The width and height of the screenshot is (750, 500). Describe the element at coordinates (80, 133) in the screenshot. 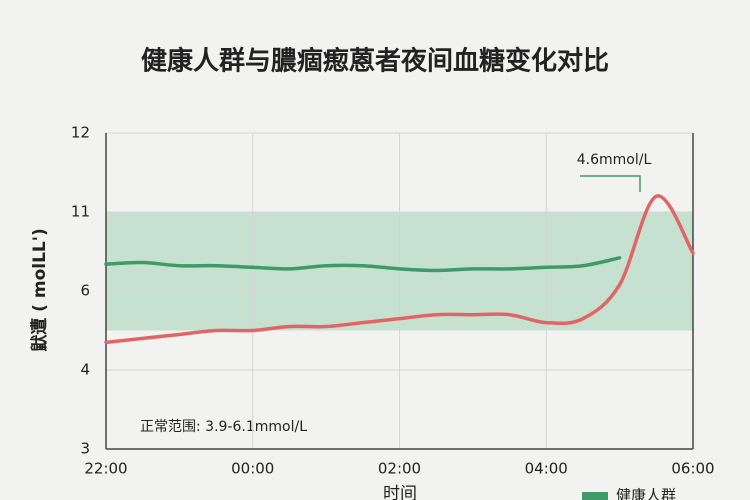

I see `y-tick-label: 12` at that location.